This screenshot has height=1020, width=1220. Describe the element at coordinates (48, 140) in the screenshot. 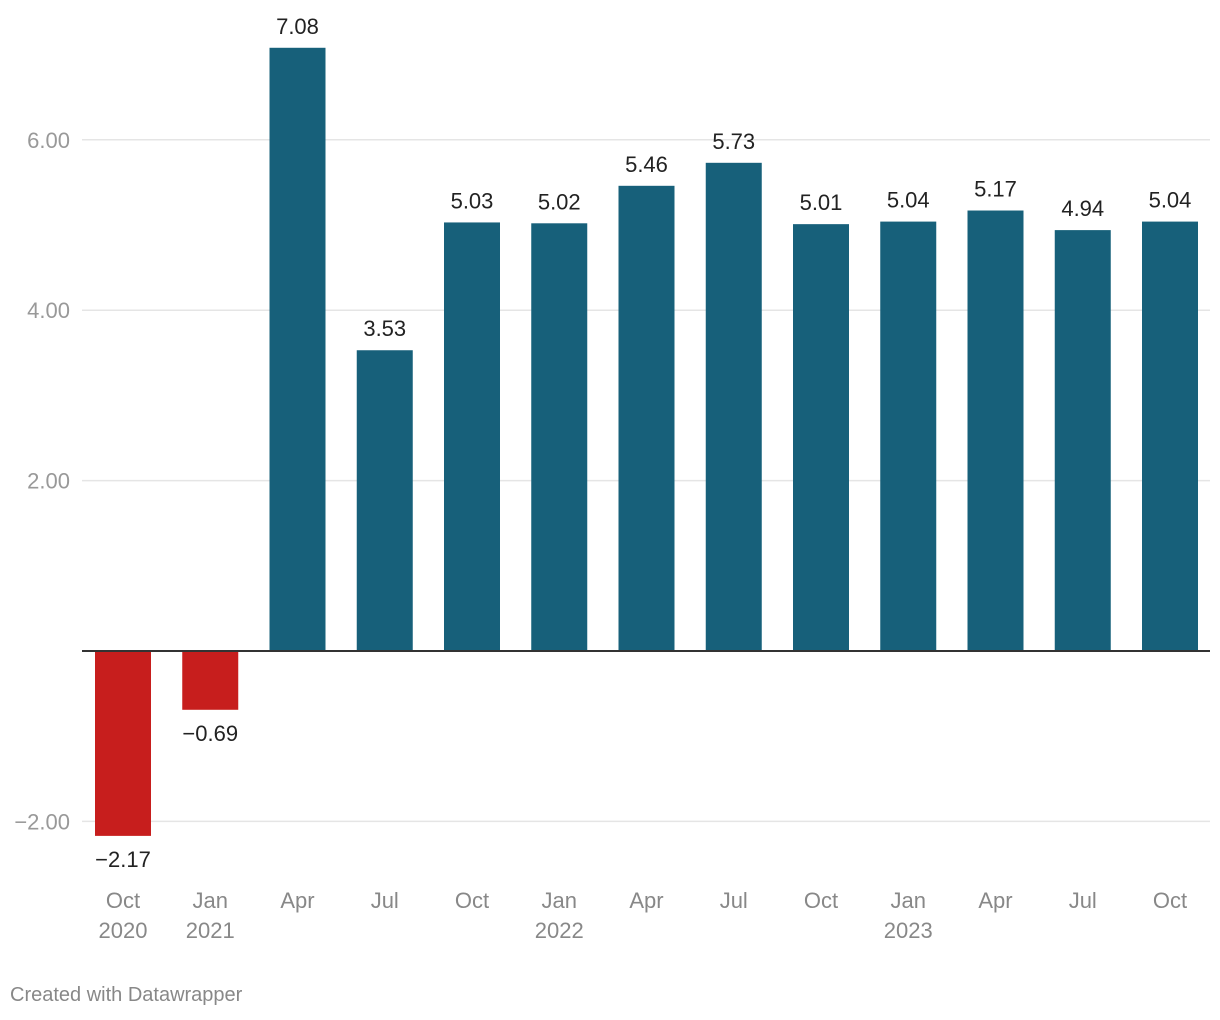

I see `y-tick-label: 6.00` at that location.